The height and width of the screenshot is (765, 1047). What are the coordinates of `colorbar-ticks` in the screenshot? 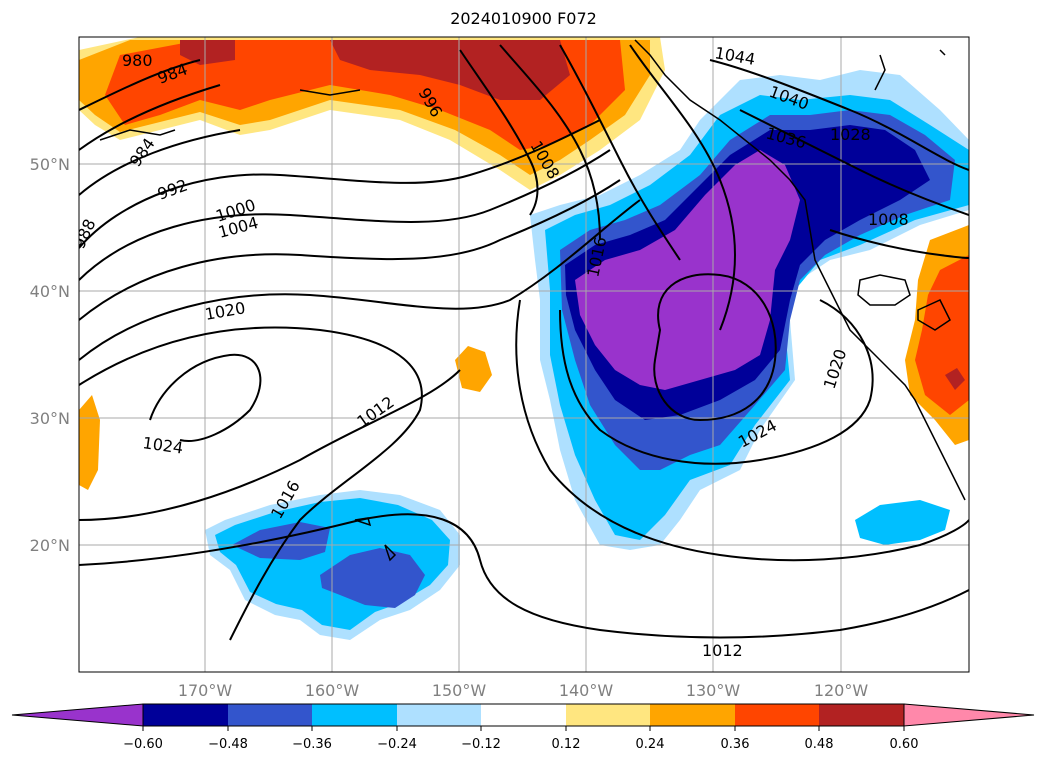 It's located at (523, 728).